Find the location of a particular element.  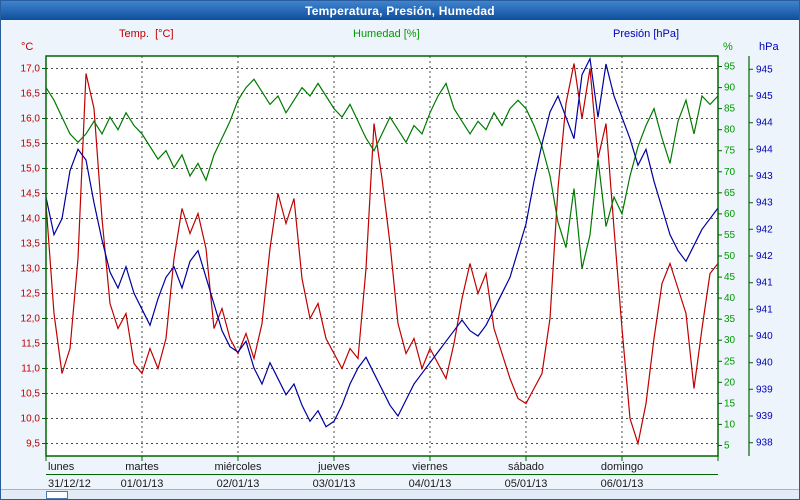

temp-tick-label: 12,0 is located at coordinates (31, 319).